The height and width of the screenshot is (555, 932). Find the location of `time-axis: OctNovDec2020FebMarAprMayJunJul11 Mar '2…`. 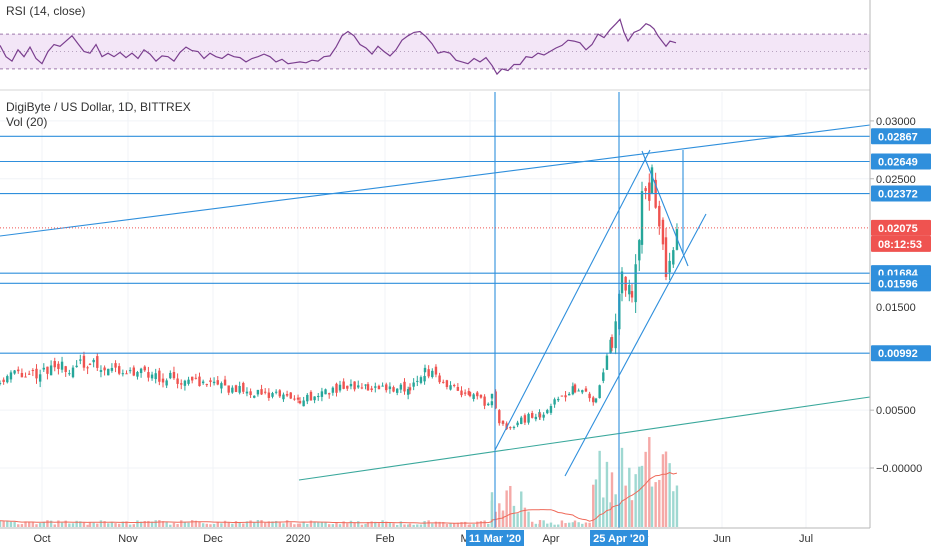

time-axis: OctNovDec2020FebMarAprMayJunJul11 Mar '2… is located at coordinates (423, 538).